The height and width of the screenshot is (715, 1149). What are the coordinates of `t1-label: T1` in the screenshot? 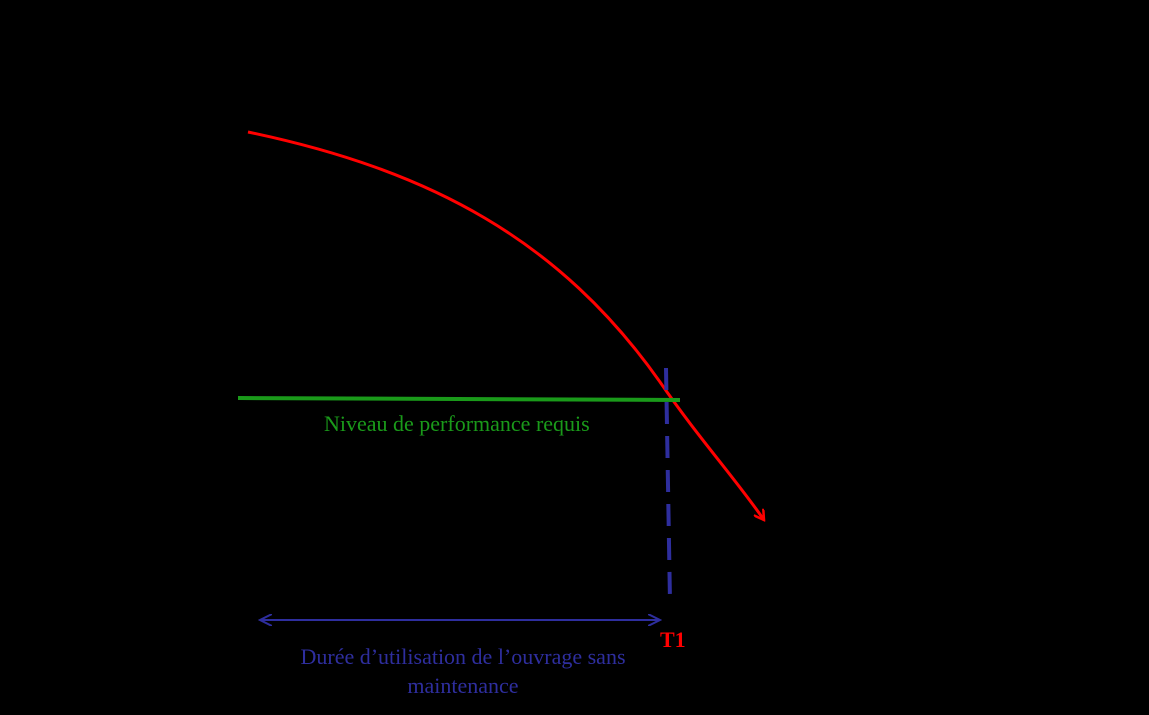 It's located at (673, 639).